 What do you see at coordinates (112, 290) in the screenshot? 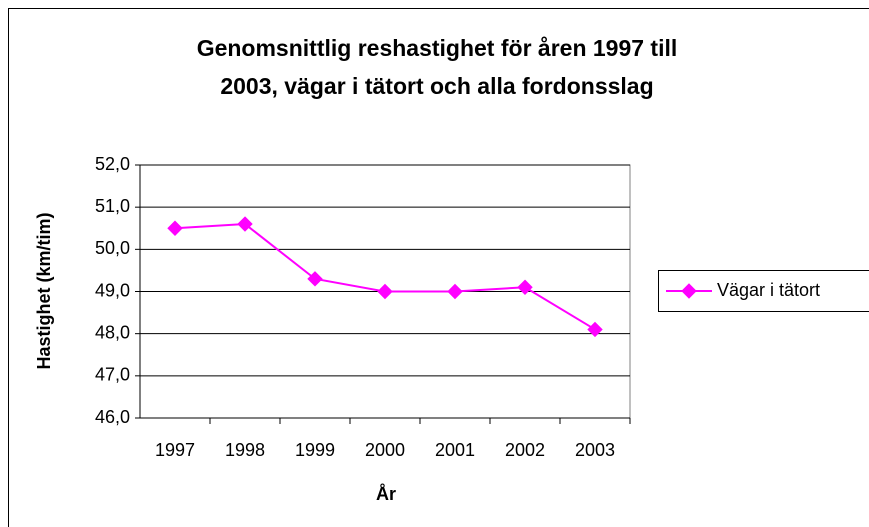
I see `y-tick-label: 49,0` at bounding box center [112, 290].